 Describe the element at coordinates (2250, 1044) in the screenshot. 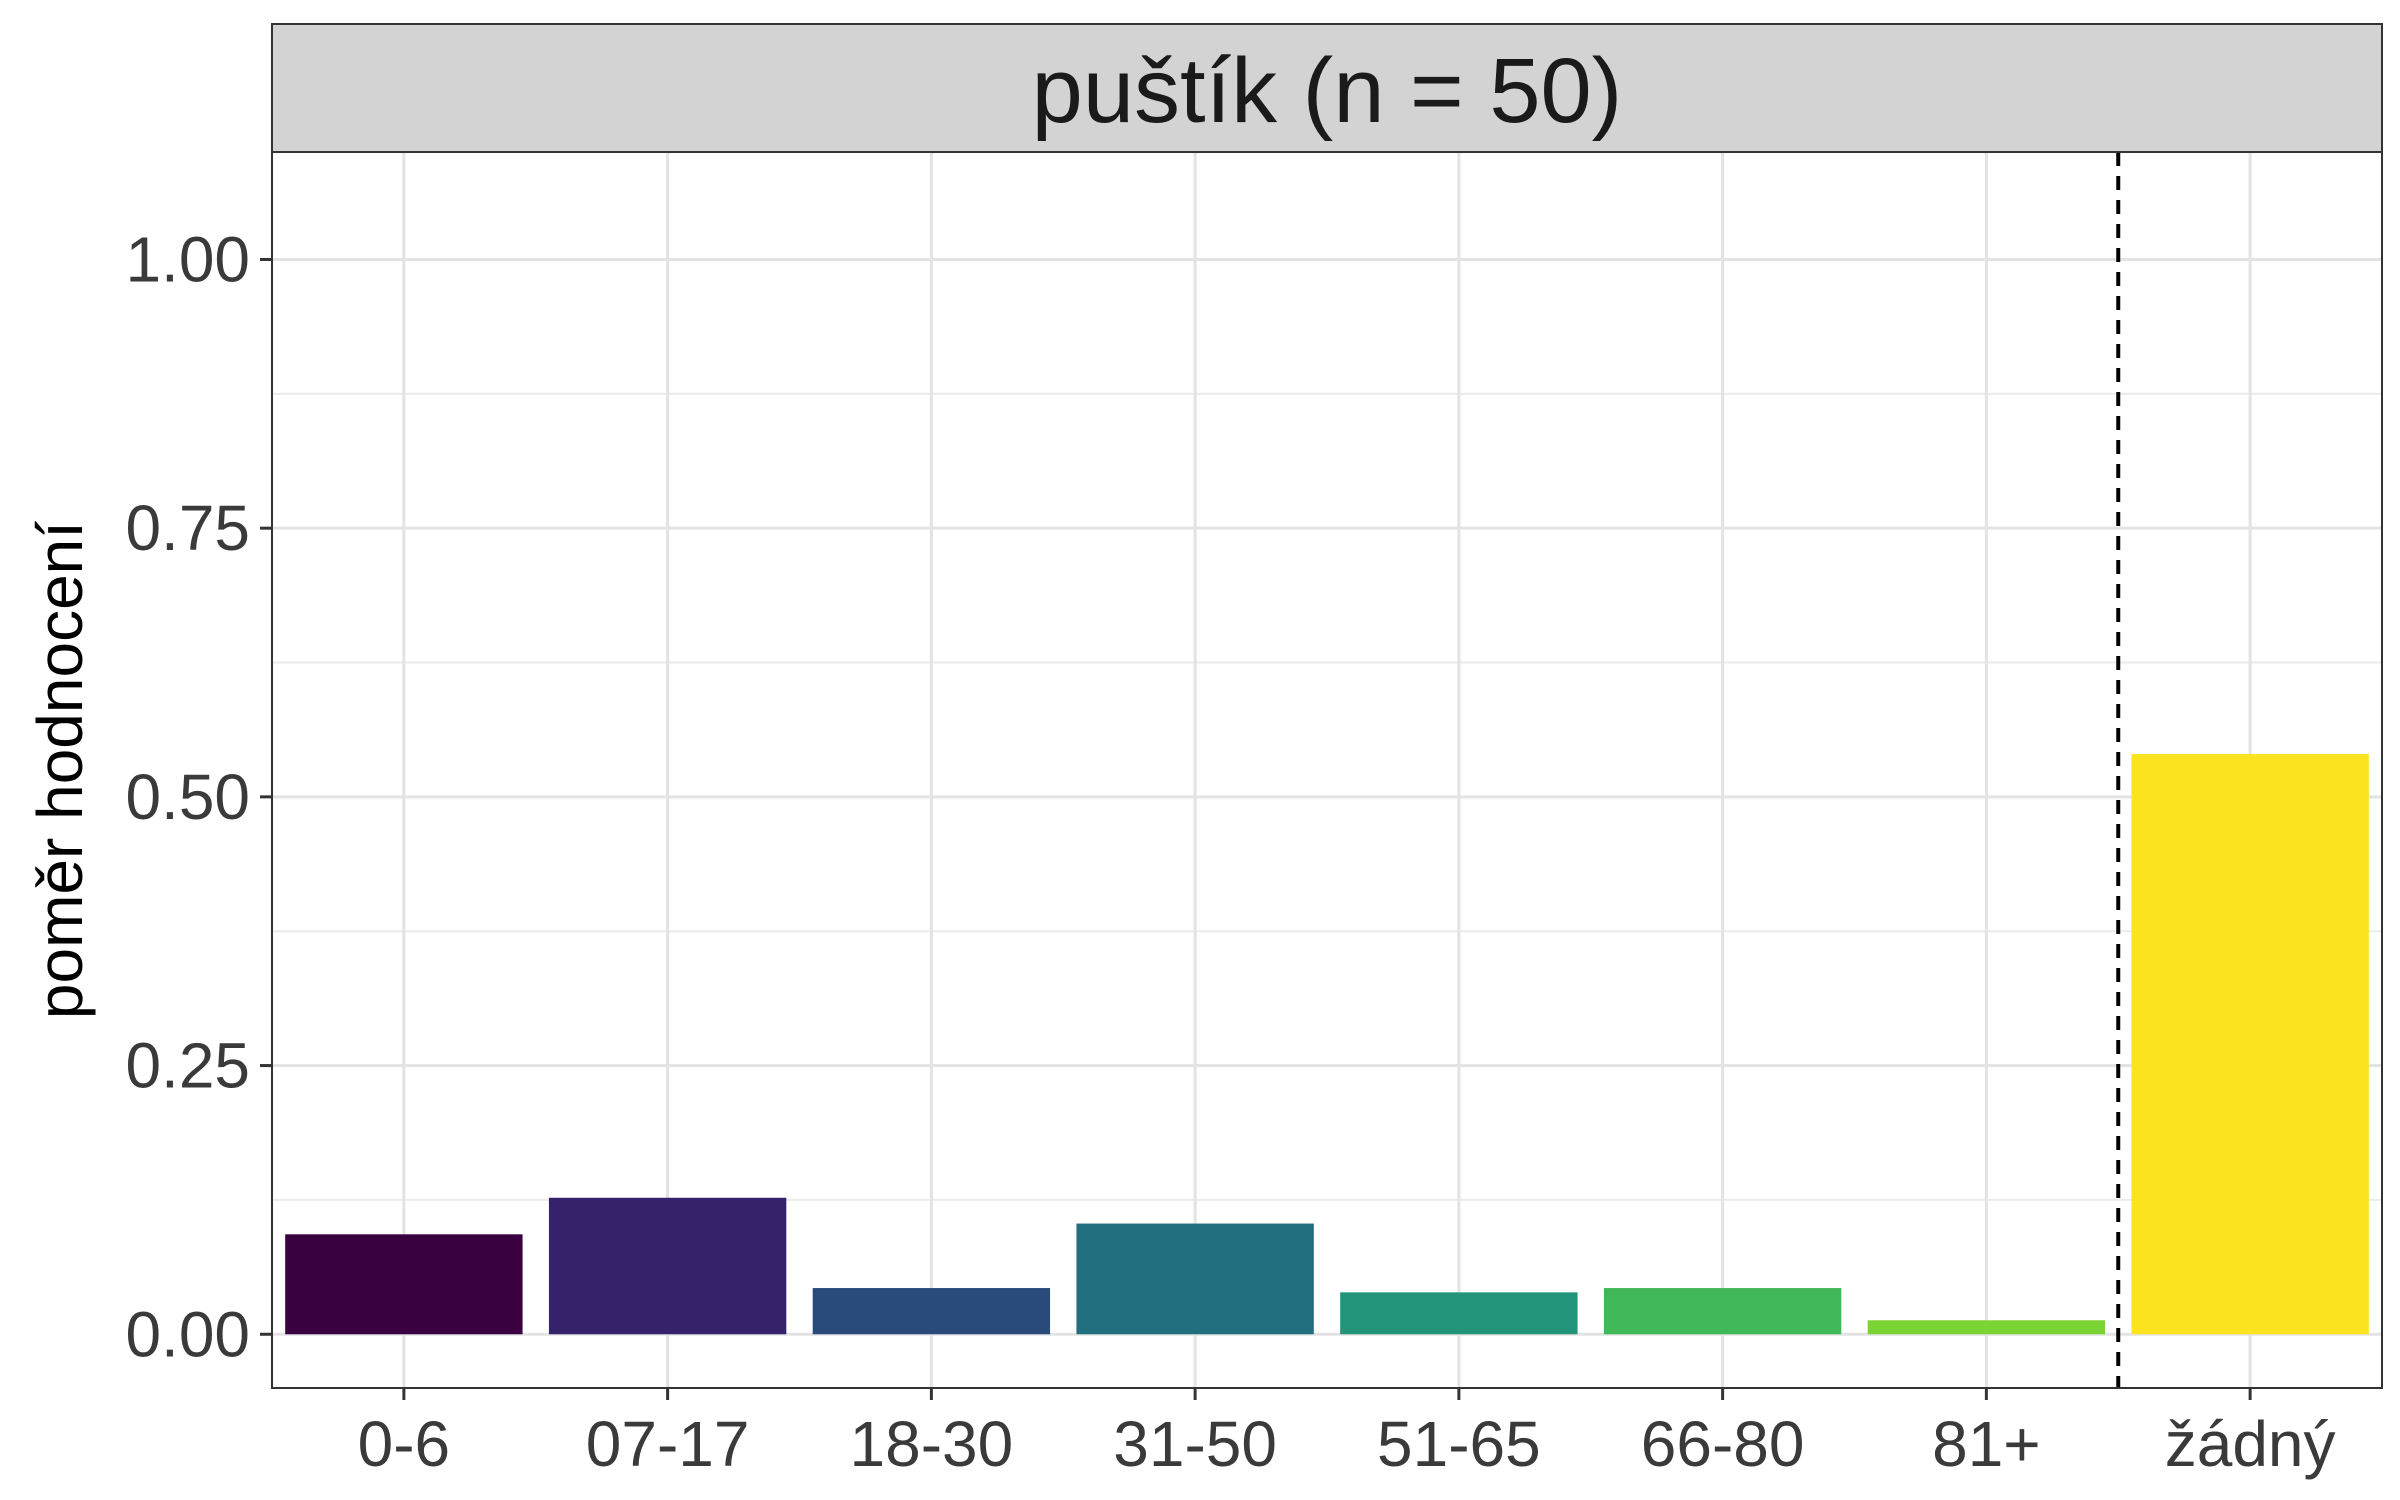

I see `bar-žádný` at that location.